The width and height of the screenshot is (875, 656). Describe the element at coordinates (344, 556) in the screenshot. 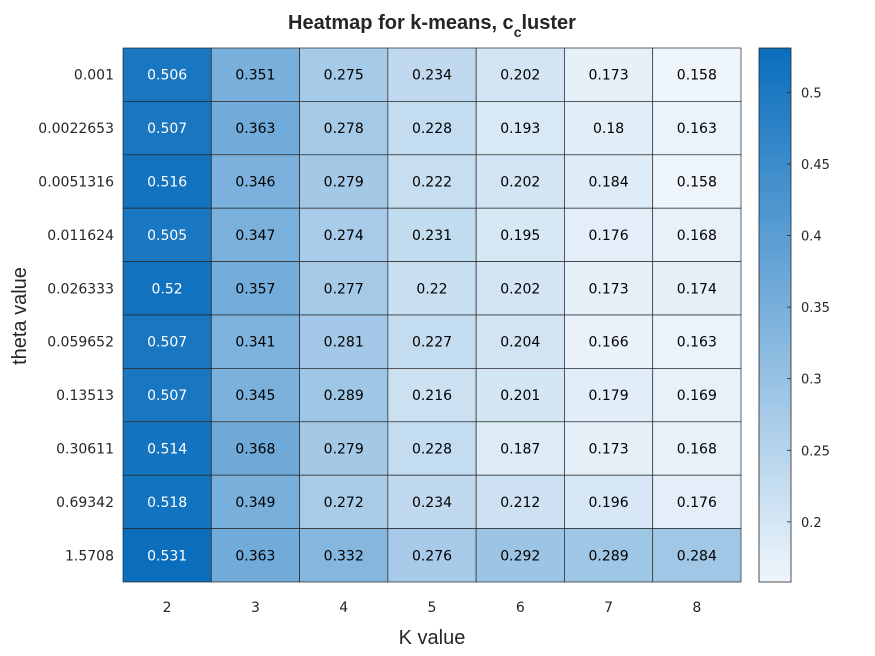

I see `cell-value-label: 0.332` at that location.